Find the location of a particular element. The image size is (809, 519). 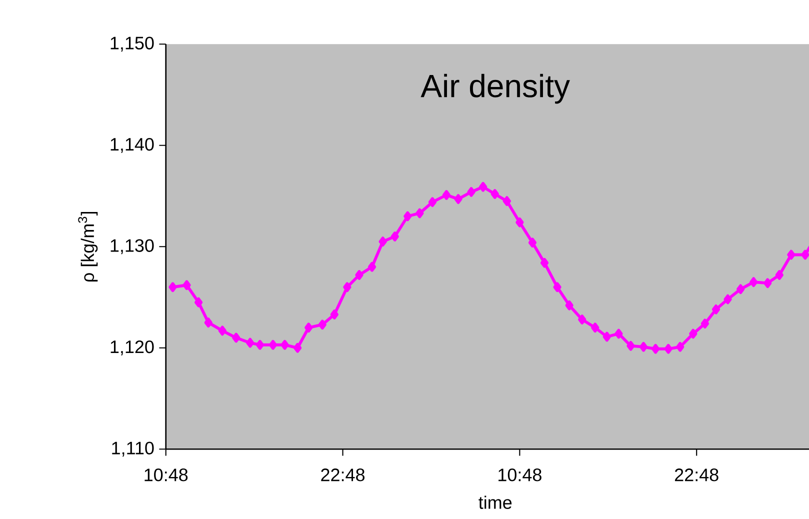

y-tick-label: 1,110 is located at coordinates (133, 449).